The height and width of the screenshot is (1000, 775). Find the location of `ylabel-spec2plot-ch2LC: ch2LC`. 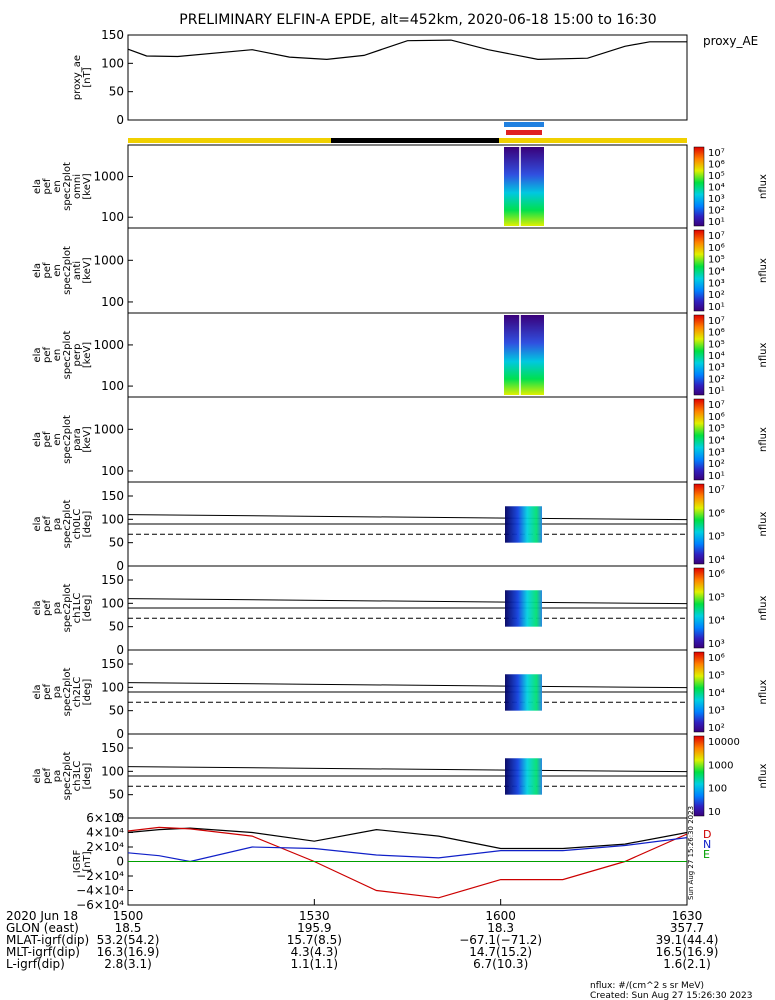

ylabel-spec2plot-ch2LC: ch2LC is located at coordinates (77, 692).